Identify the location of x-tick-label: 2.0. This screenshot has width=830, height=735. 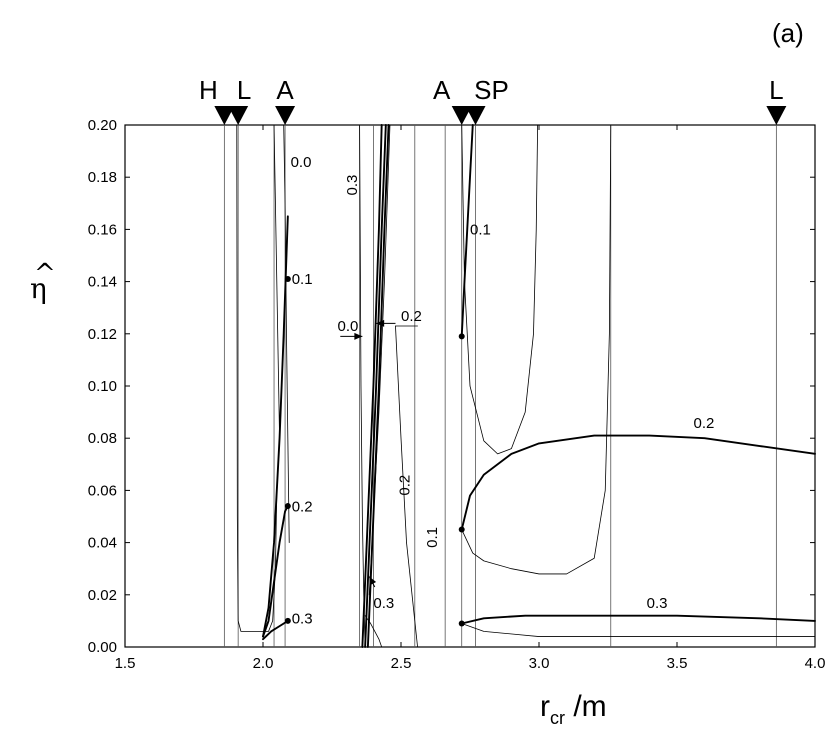
(263, 663).